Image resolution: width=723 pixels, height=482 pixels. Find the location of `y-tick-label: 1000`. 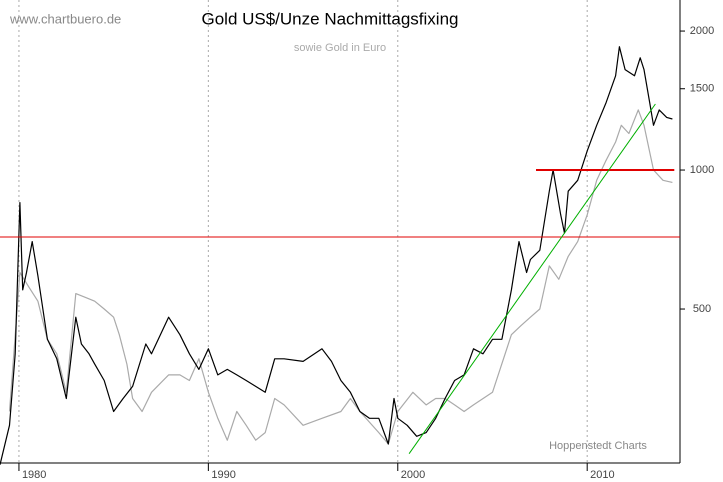

y-tick-label: 1000 is located at coordinates (702, 170).